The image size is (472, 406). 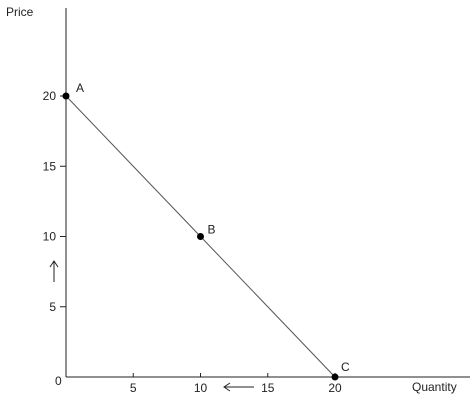 I want to click on x-tick-label: 5, so click(x=133, y=388).